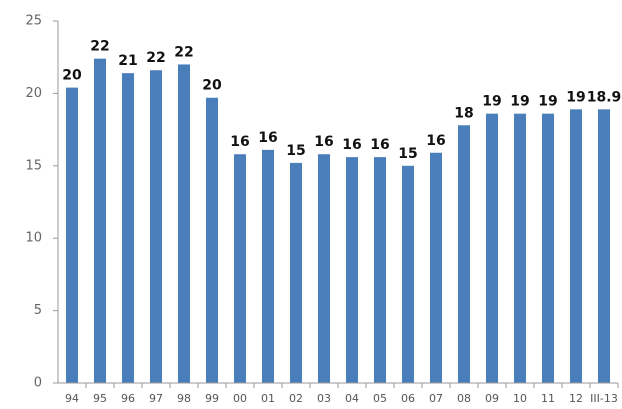  I want to click on x-tick-label: III-13, so click(604, 398).